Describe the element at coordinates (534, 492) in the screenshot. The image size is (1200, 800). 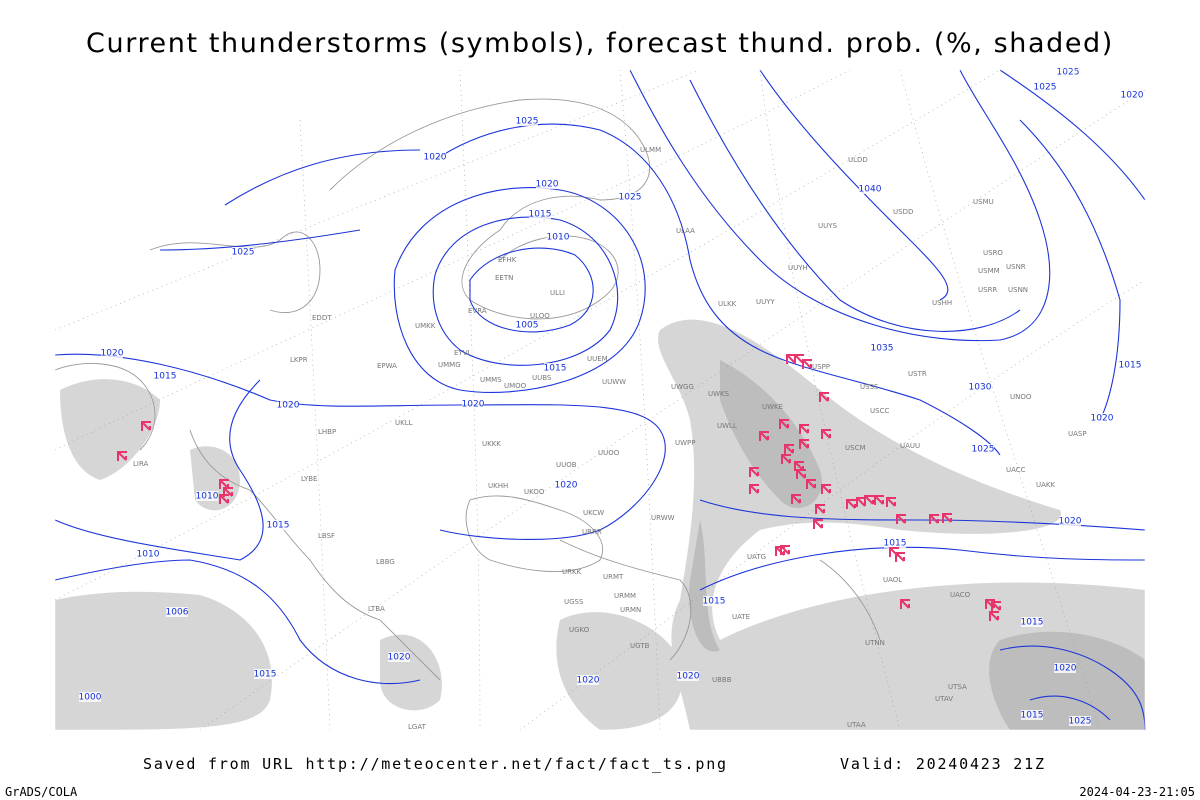
I see `station-label: UKOO` at that location.